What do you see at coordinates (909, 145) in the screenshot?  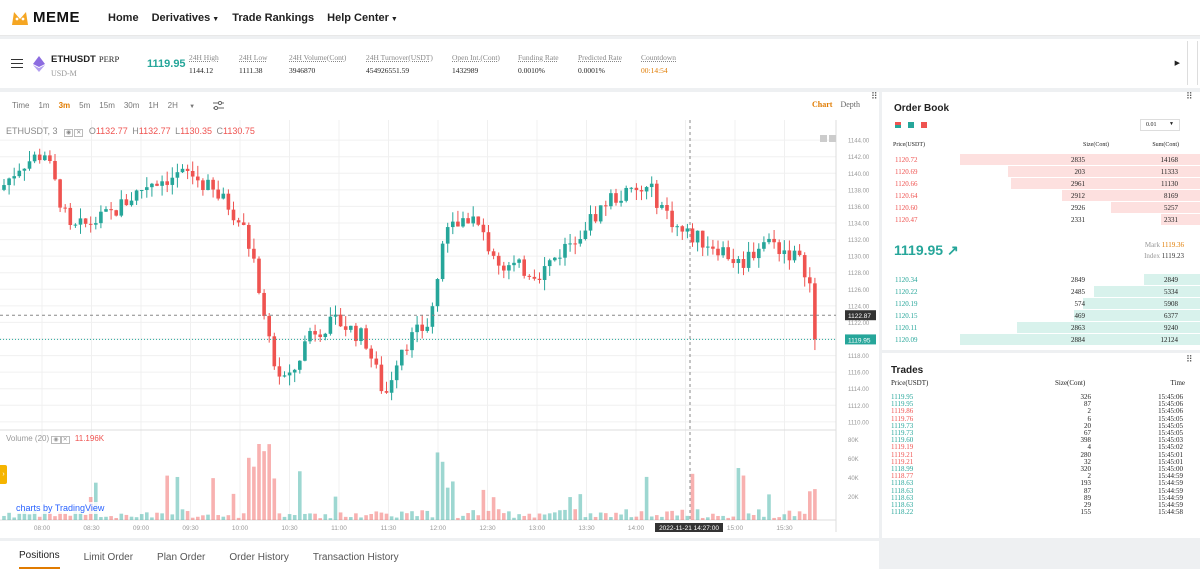 I see `col-price: Price(USDT)` at bounding box center [909, 145].